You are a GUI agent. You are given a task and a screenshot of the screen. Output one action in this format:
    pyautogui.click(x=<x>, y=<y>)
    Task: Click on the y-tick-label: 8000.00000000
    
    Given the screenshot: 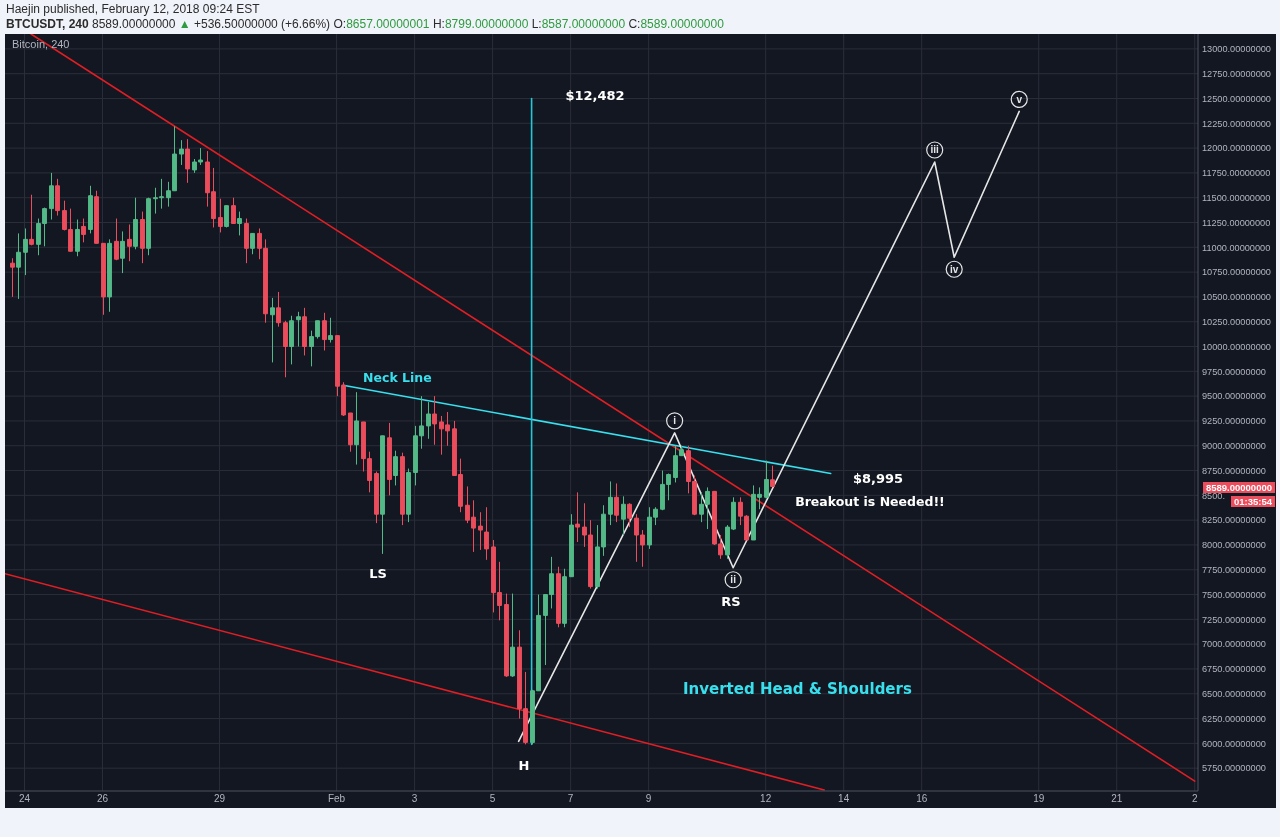 What is the action you would take?
    pyautogui.click(x=1234, y=545)
    